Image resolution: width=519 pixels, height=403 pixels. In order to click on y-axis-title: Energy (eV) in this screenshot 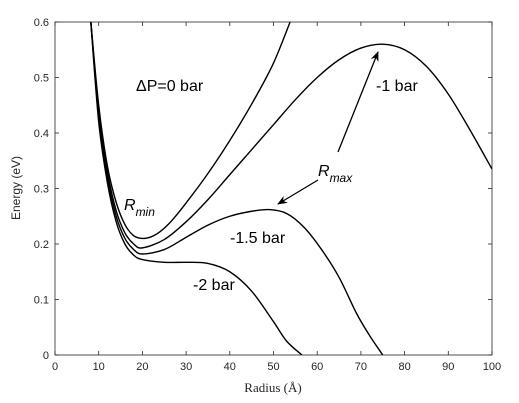, I will do `click(16, 188)`.